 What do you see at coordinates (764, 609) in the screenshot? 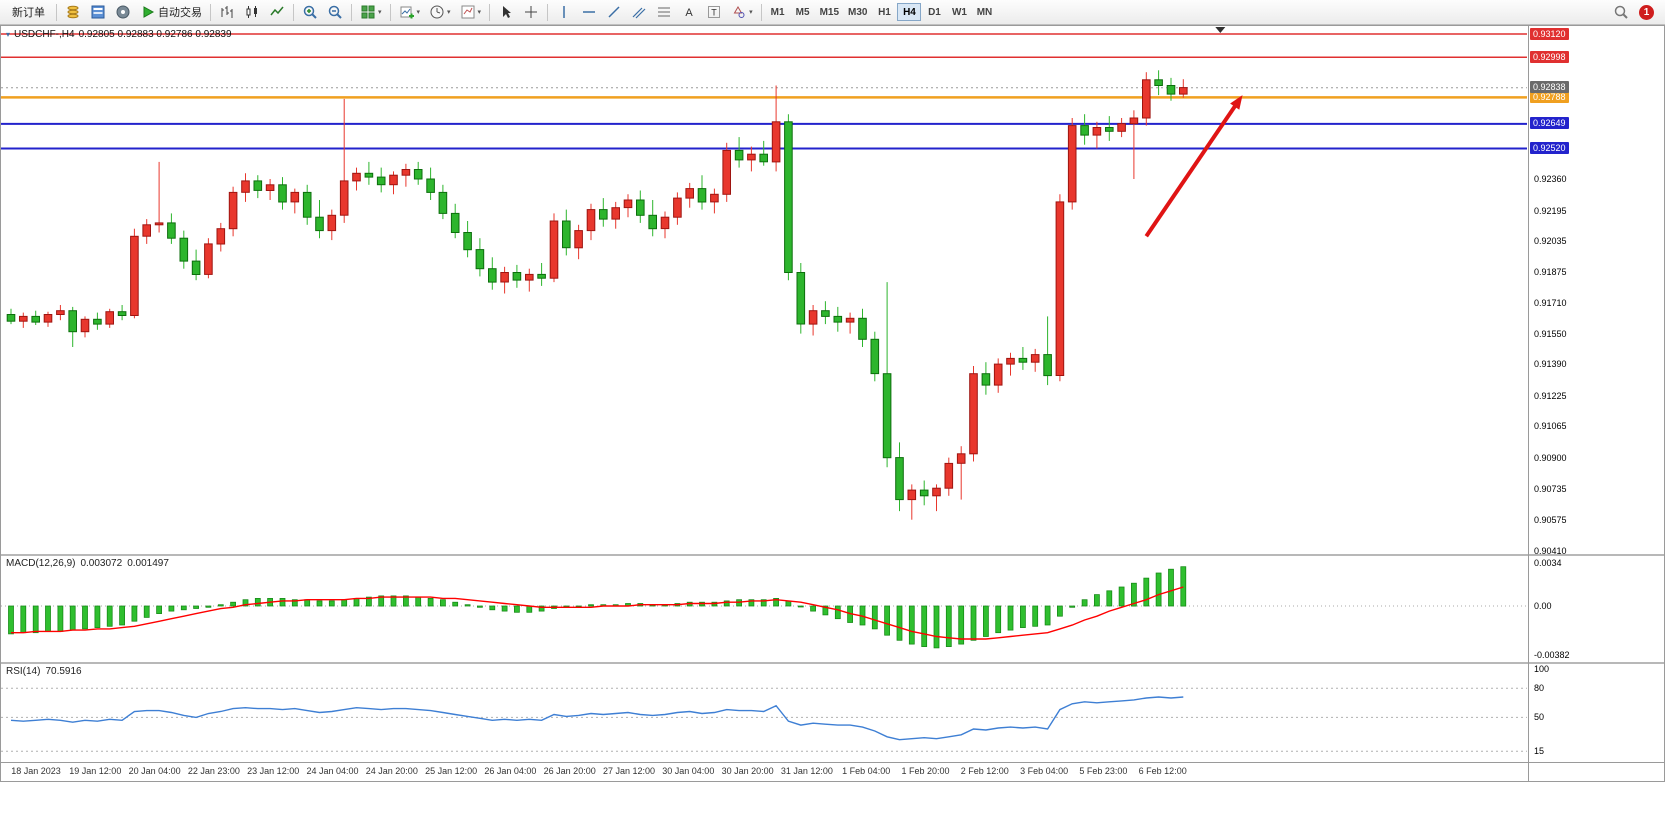
I see `macd-pane: MACD(12,26,9) 0.003072 0.001497` at bounding box center [764, 609].